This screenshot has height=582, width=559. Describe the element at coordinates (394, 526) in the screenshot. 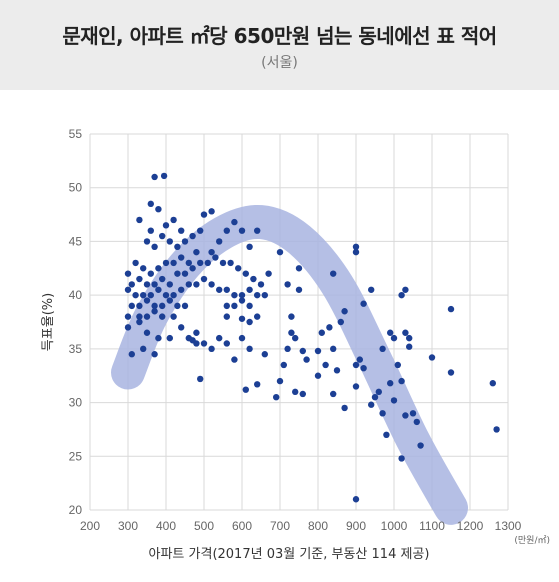

I see `x-tick-label: 1000` at that location.